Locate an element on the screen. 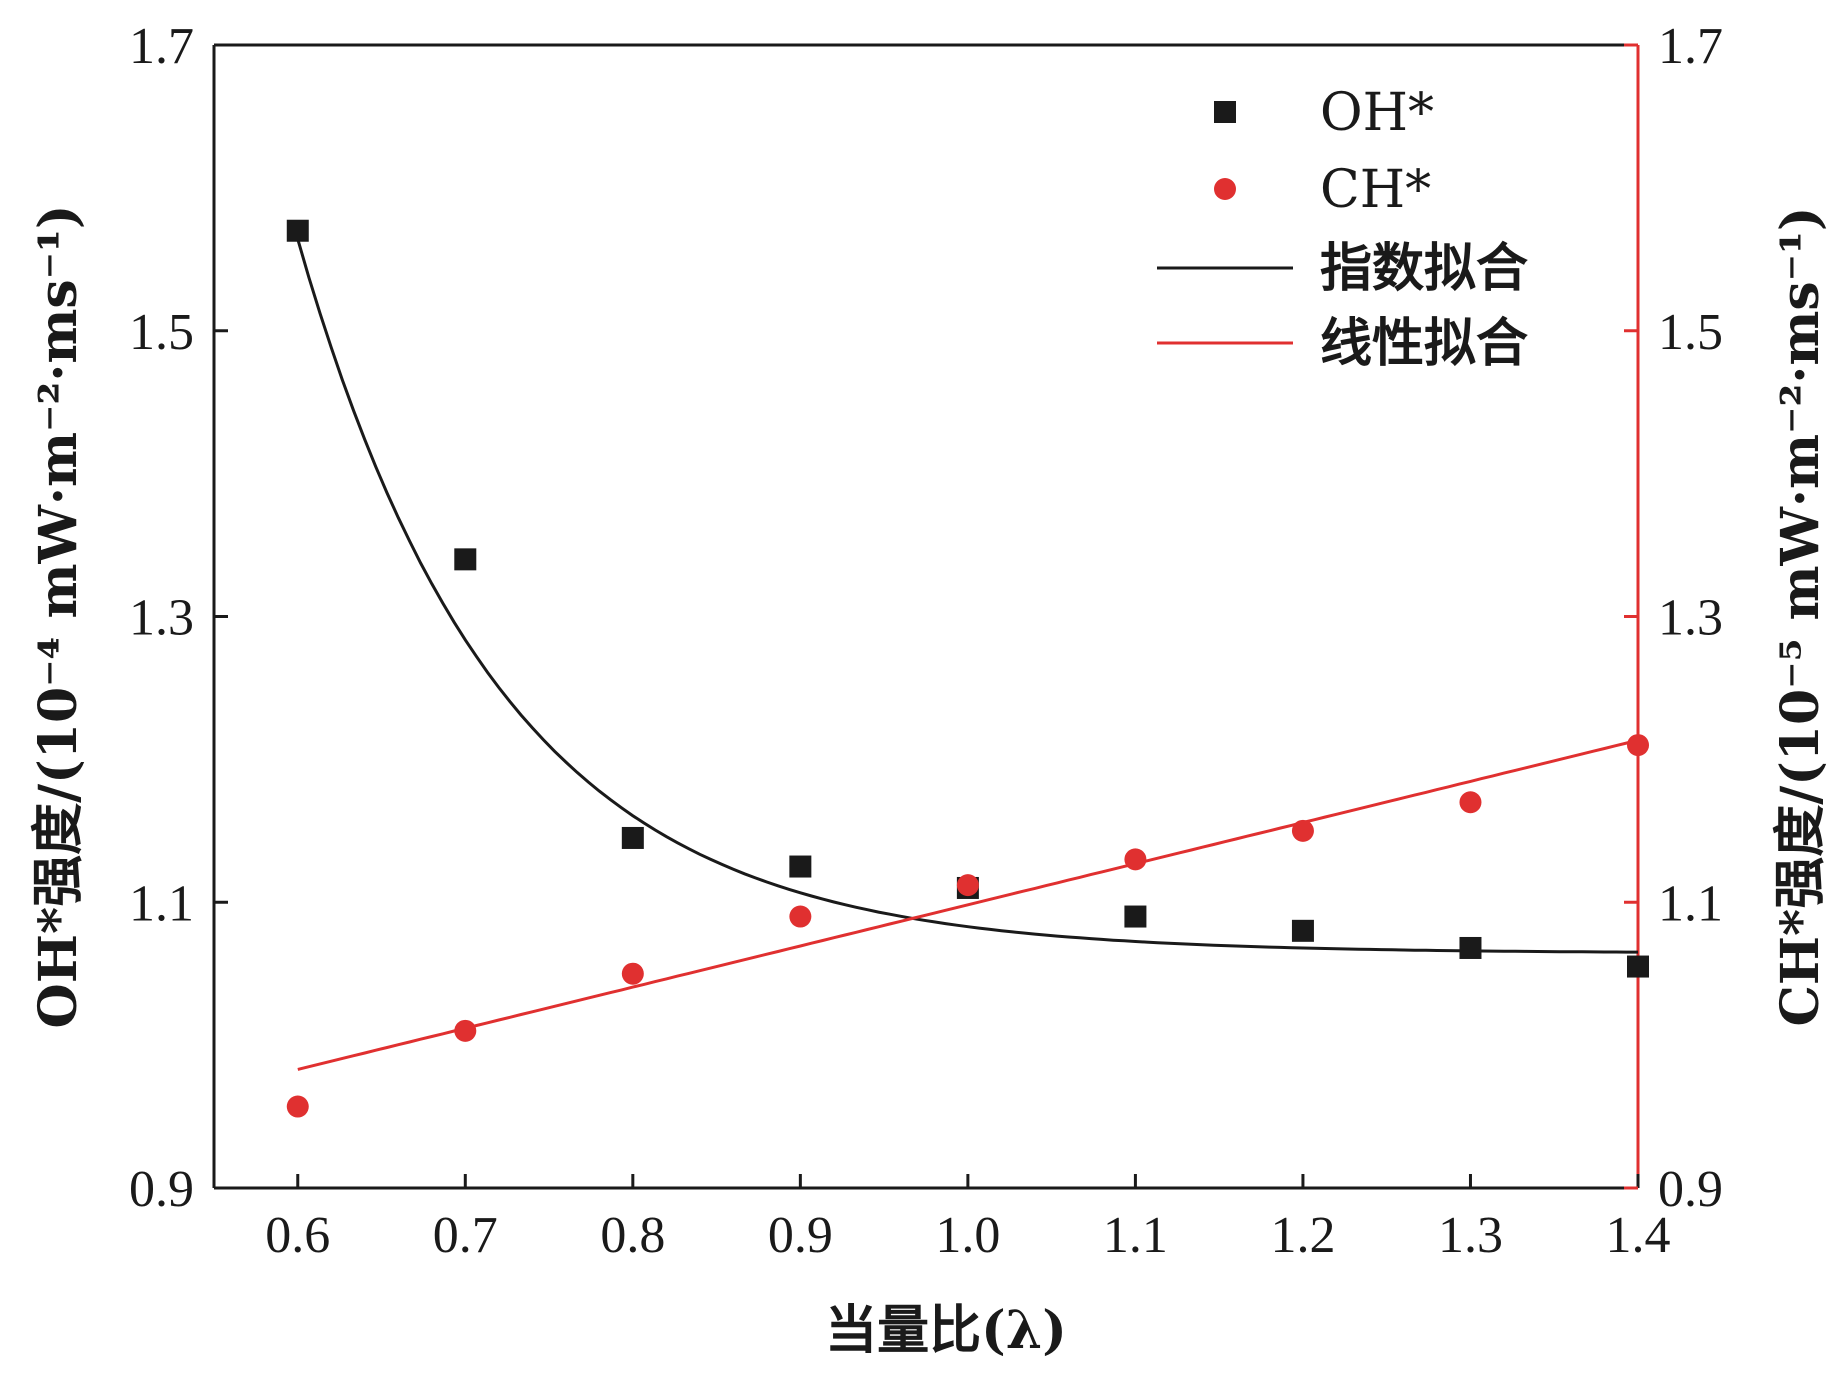  y-right-tick-label: 1.7 is located at coordinates (1690, 46).